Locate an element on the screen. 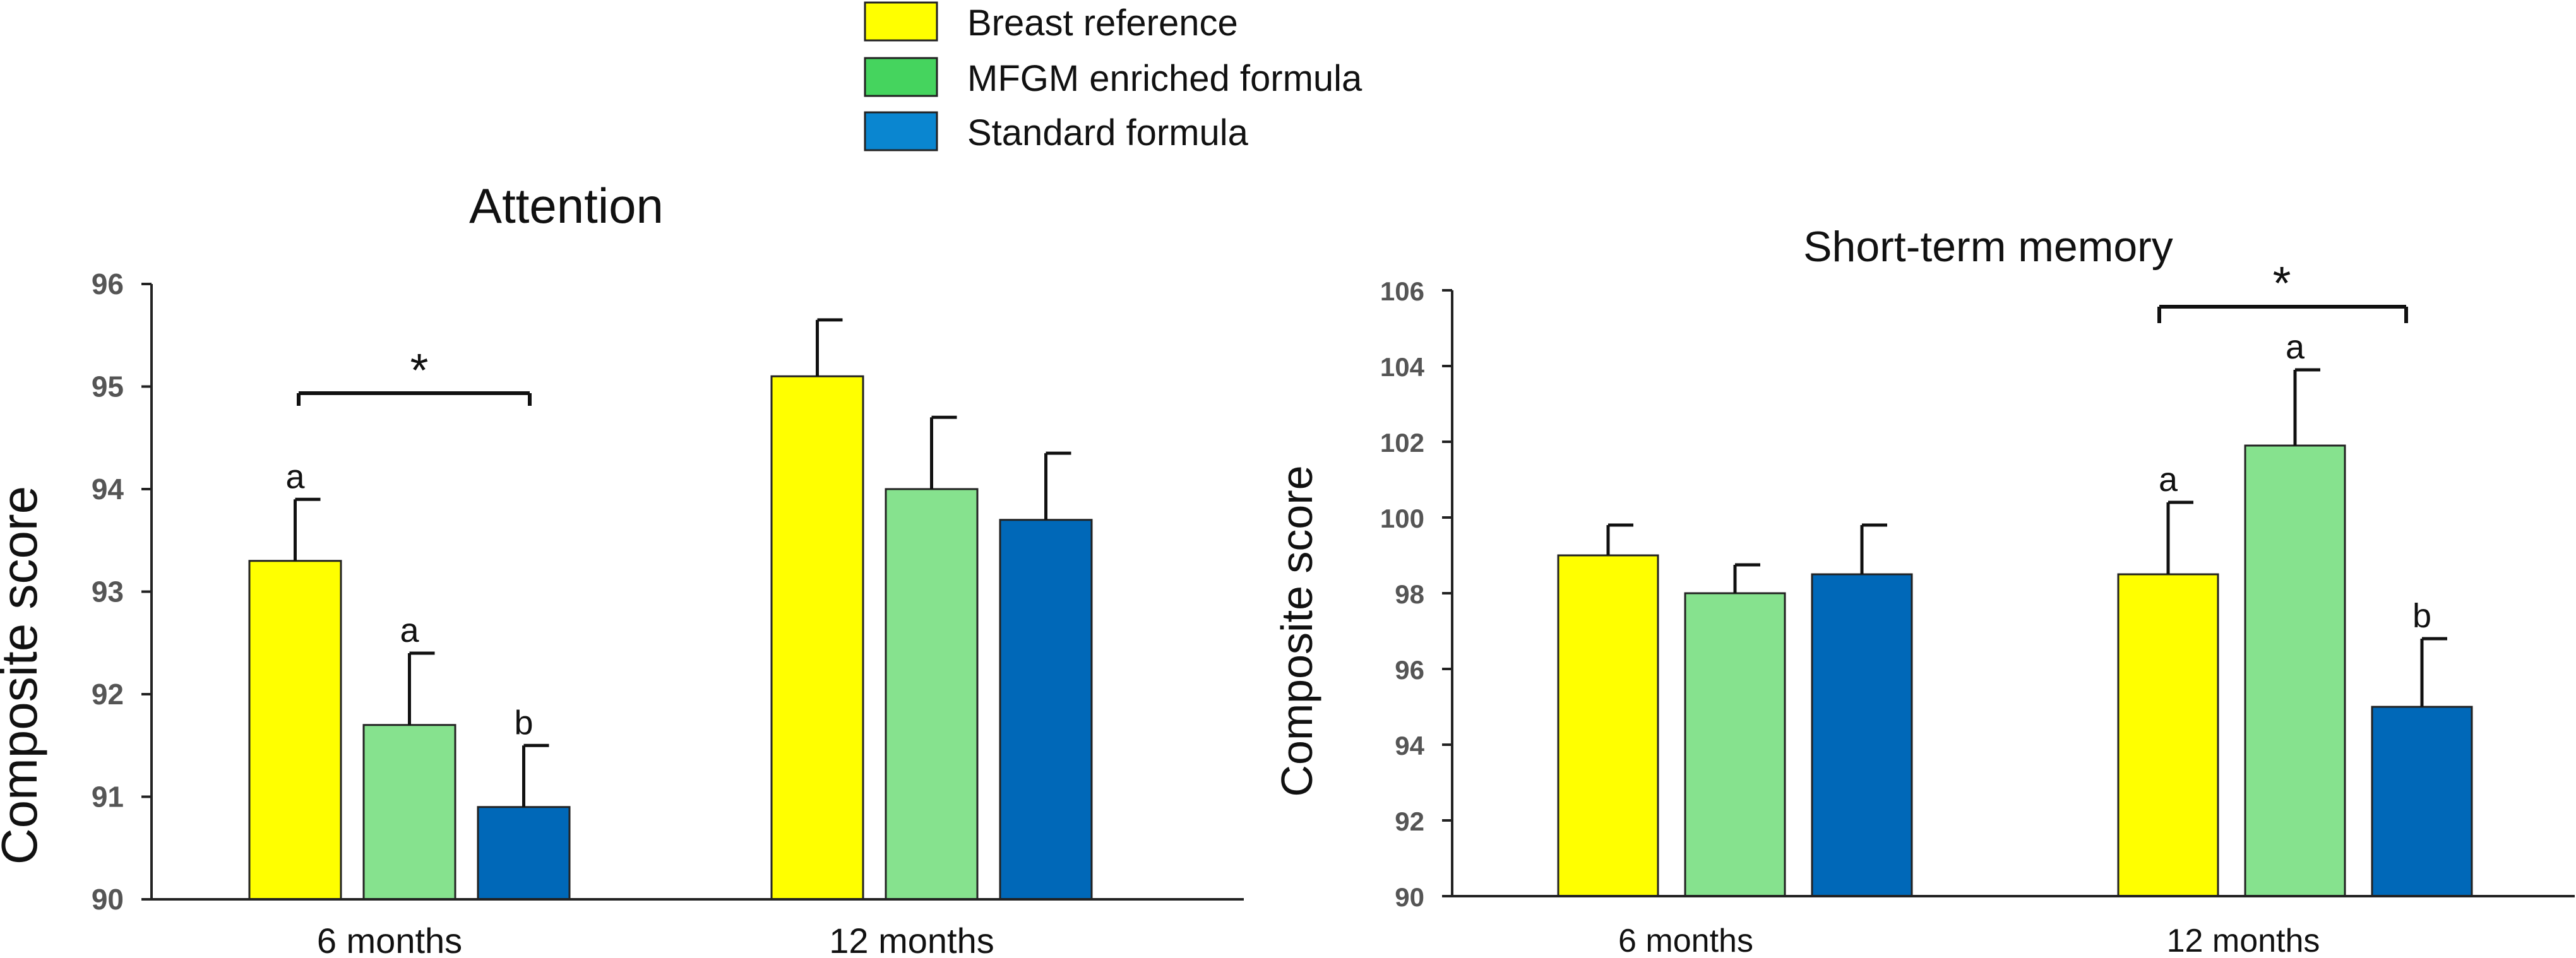 This screenshot has width=2576, height=958. memory-y-tick-label-100: 100 is located at coordinates (1402, 518).